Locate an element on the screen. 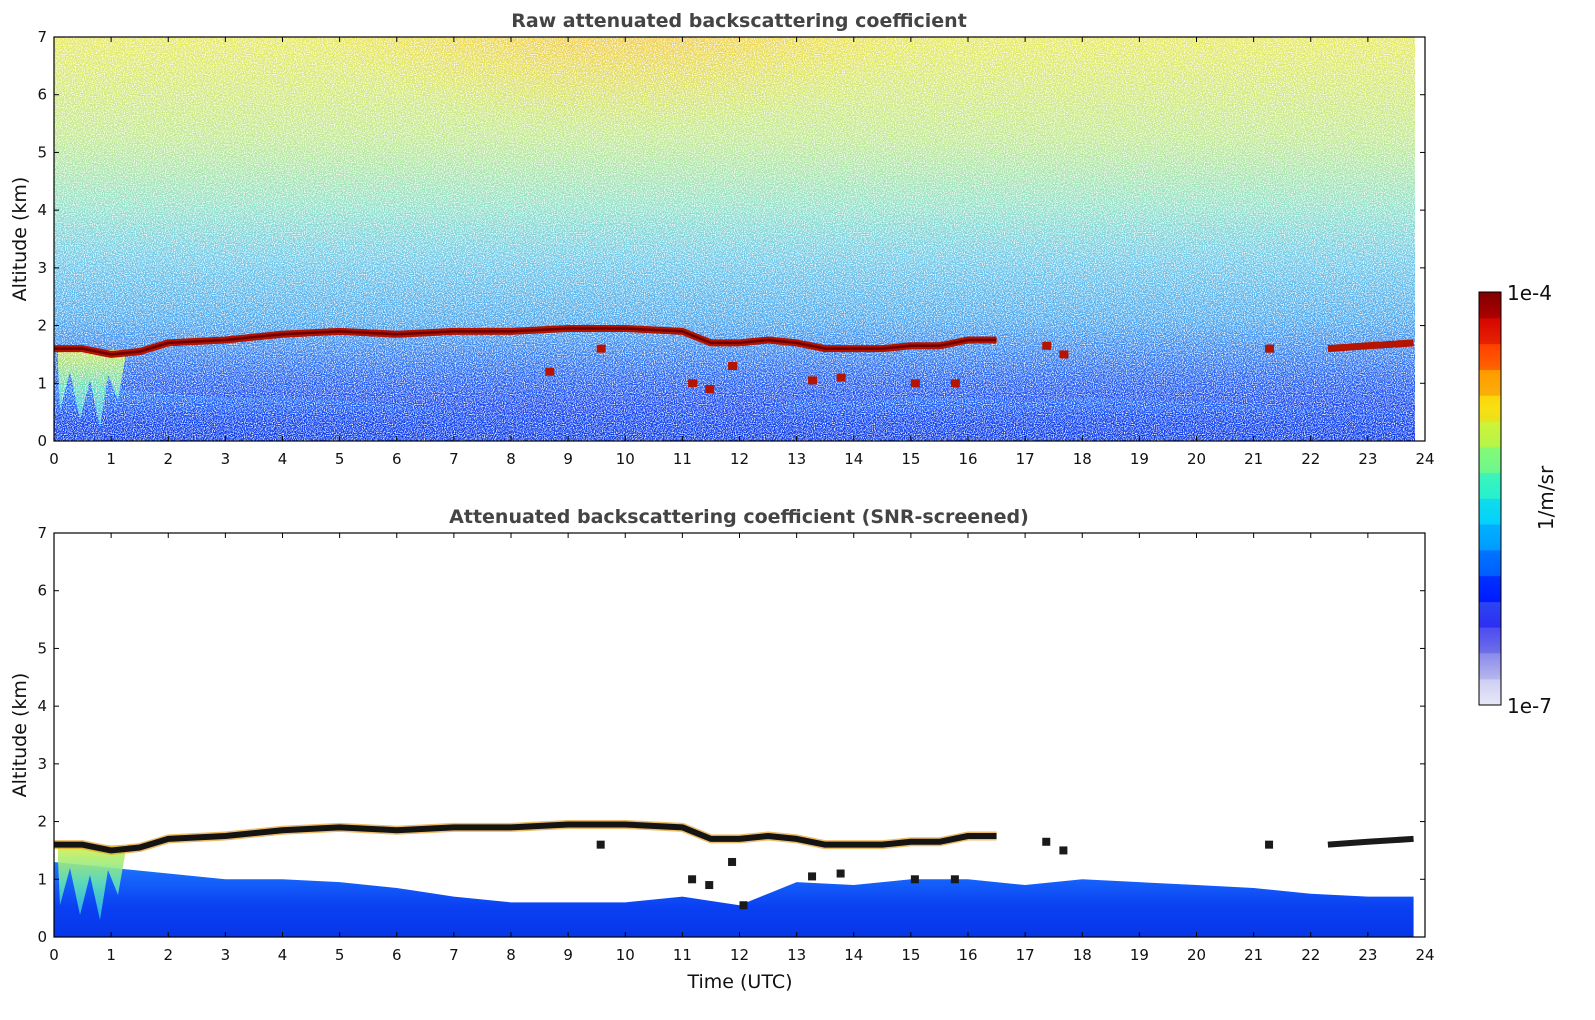  x-tick-label: 4 is located at coordinates (283, 459).